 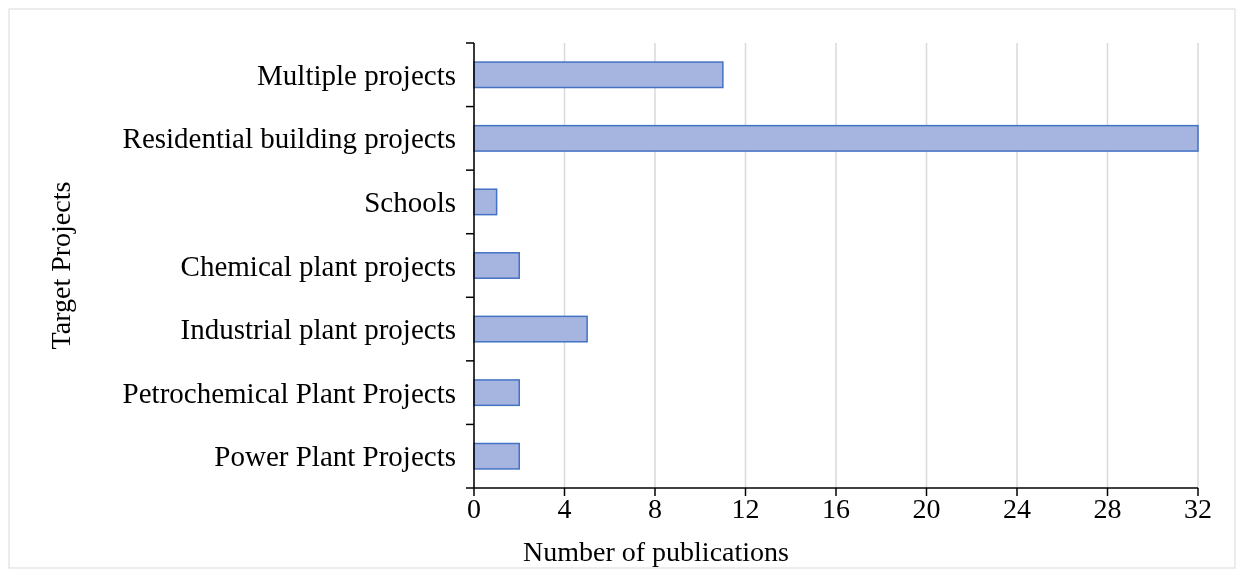 What do you see at coordinates (474, 508) in the screenshot?
I see `x-tick-label: 0` at bounding box center [474, 508].